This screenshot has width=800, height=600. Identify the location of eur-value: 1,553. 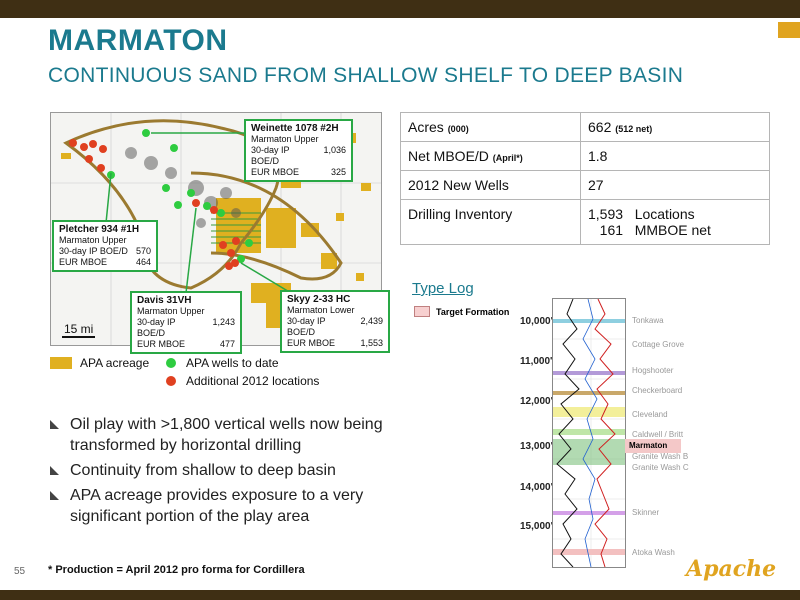
(371, 343).